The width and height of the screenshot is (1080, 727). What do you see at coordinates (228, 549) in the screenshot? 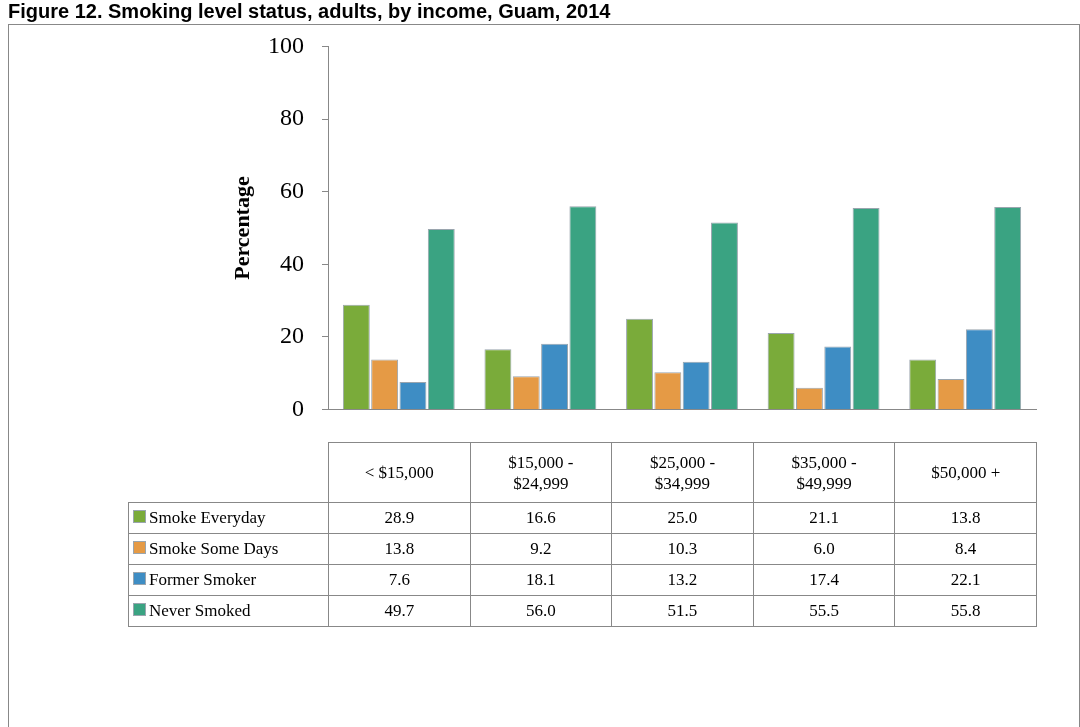
I see `legend-label: Smoke Some Days` at bounding box center [228, 549].